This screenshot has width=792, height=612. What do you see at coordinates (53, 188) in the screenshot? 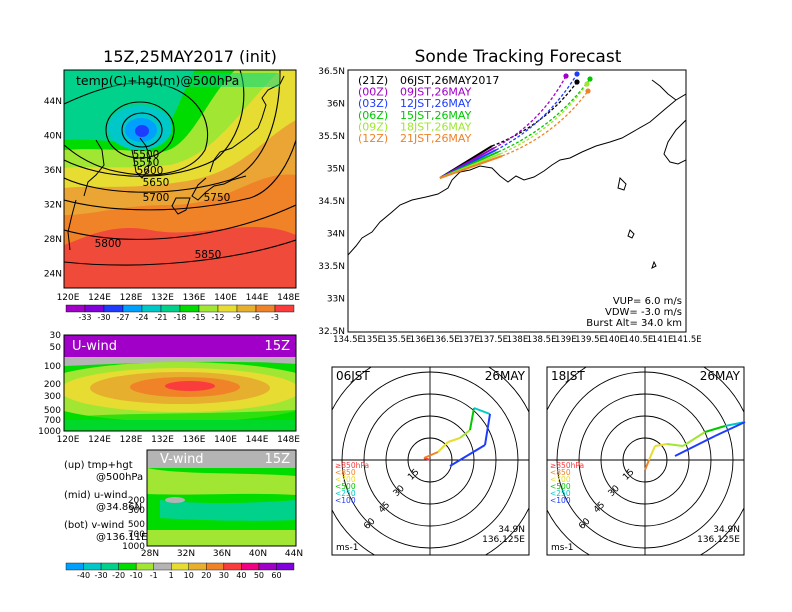
I see `map-lat-ticks: 44N 40N 36N 32N 28N 24N` at bounding box center [53, 188].